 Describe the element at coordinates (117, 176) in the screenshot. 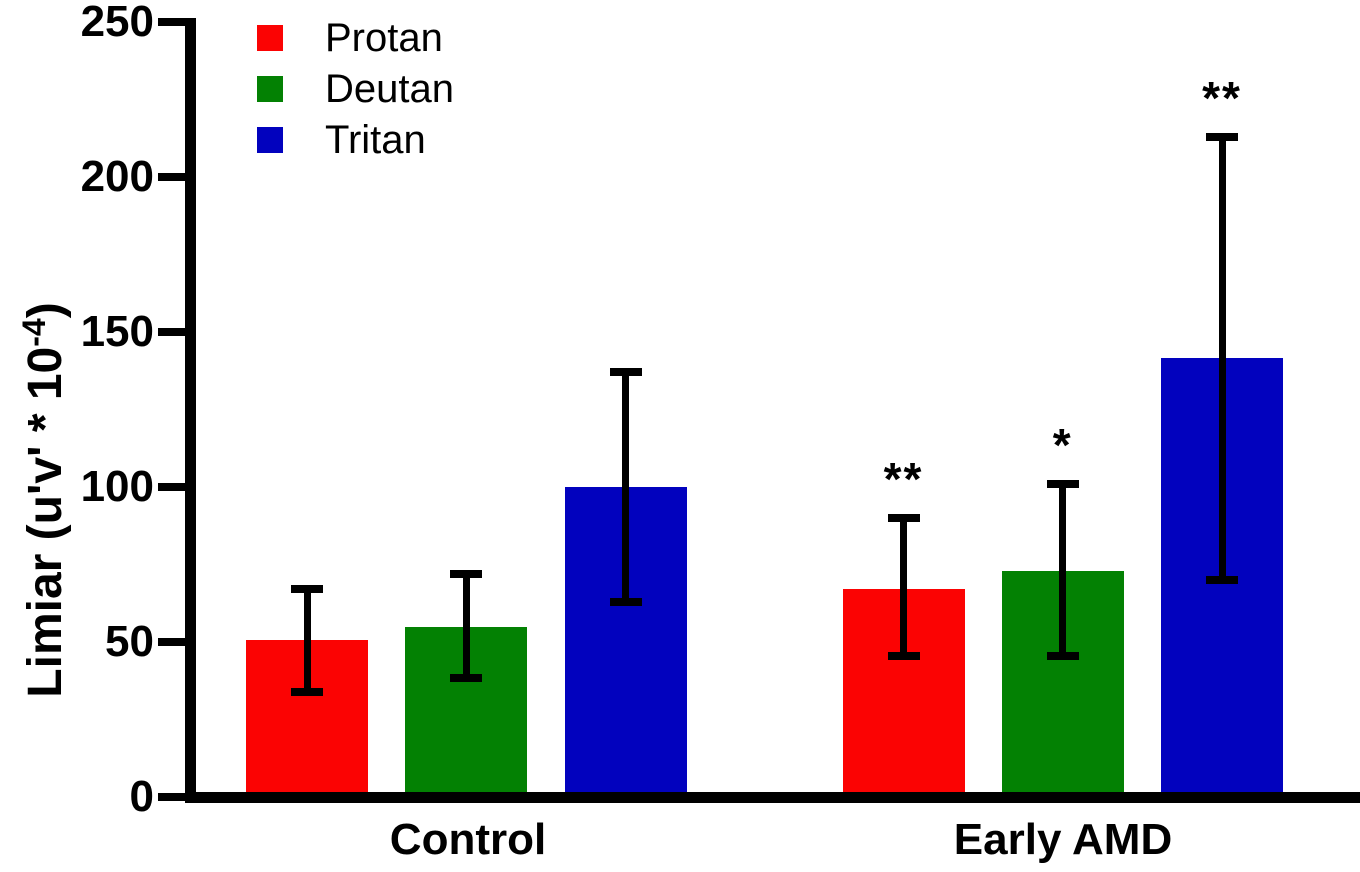

I see `y-tick-label: 200` at that location.